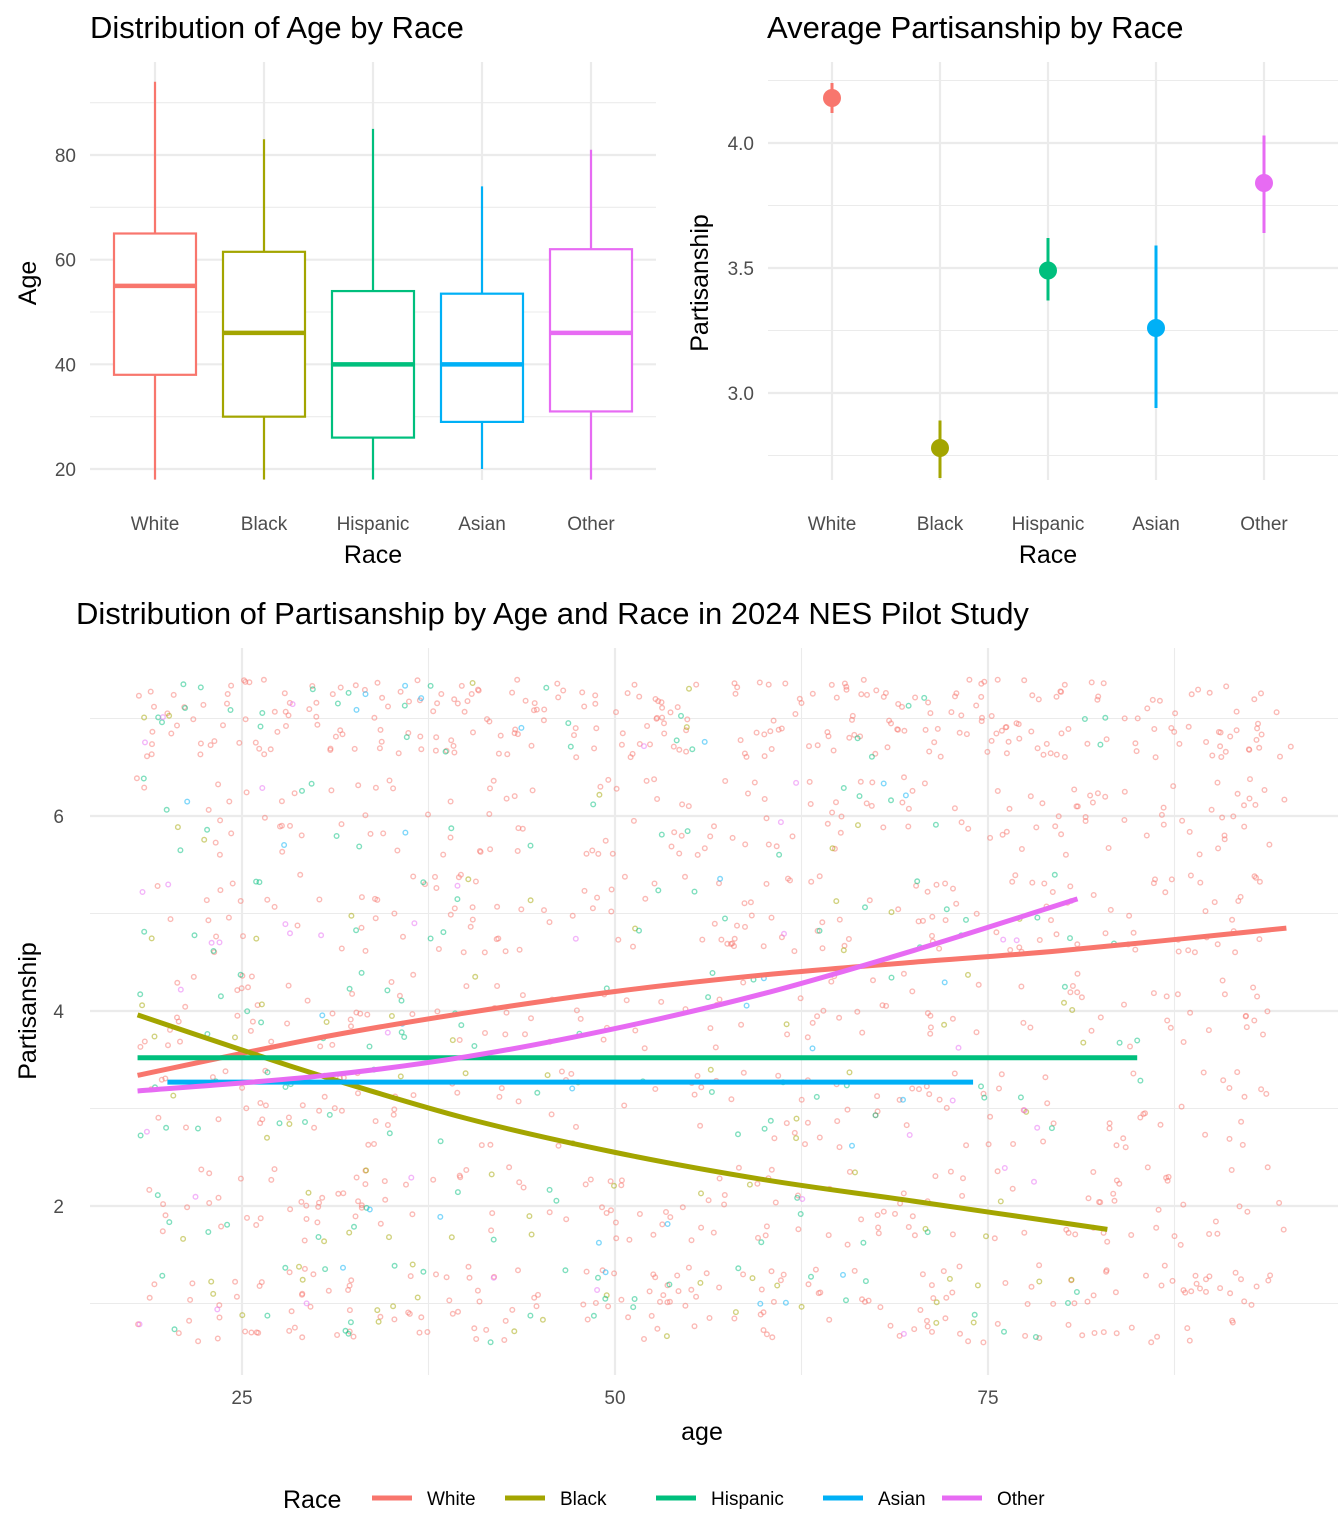  What do you see at coordinates (1156, 326) in the screenshot?
I see `pointrange-asian` at bounding box center [1156, 326].